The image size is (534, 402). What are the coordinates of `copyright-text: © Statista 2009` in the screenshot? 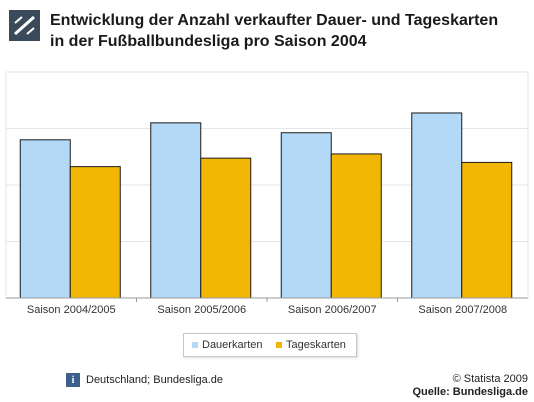 It's located at (490, 379).